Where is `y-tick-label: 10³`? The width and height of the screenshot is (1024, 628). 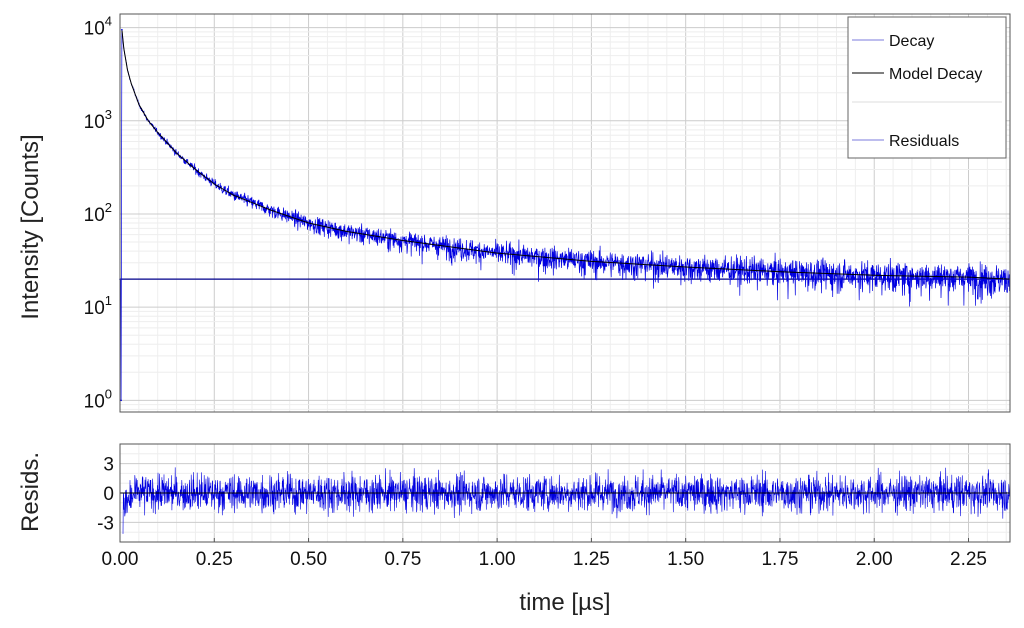 y-tick-label: 10³ is located at coordinates (98, 120).